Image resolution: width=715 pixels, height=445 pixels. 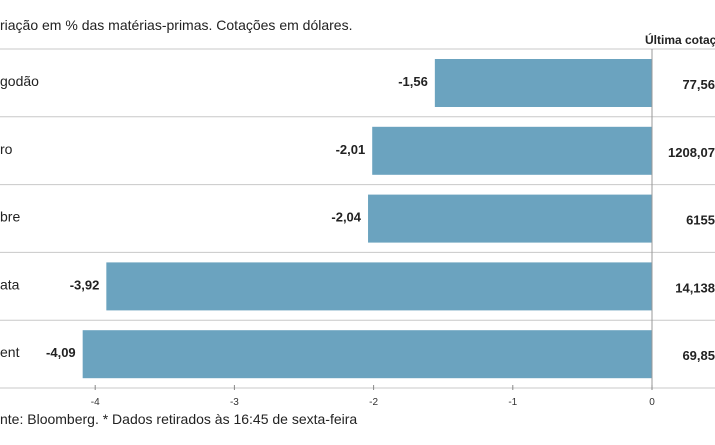 What do you see at coordinates (695, 287) in the screenshot?
I see `last-quote-label: 14,138` at bounding box center [695, 287].